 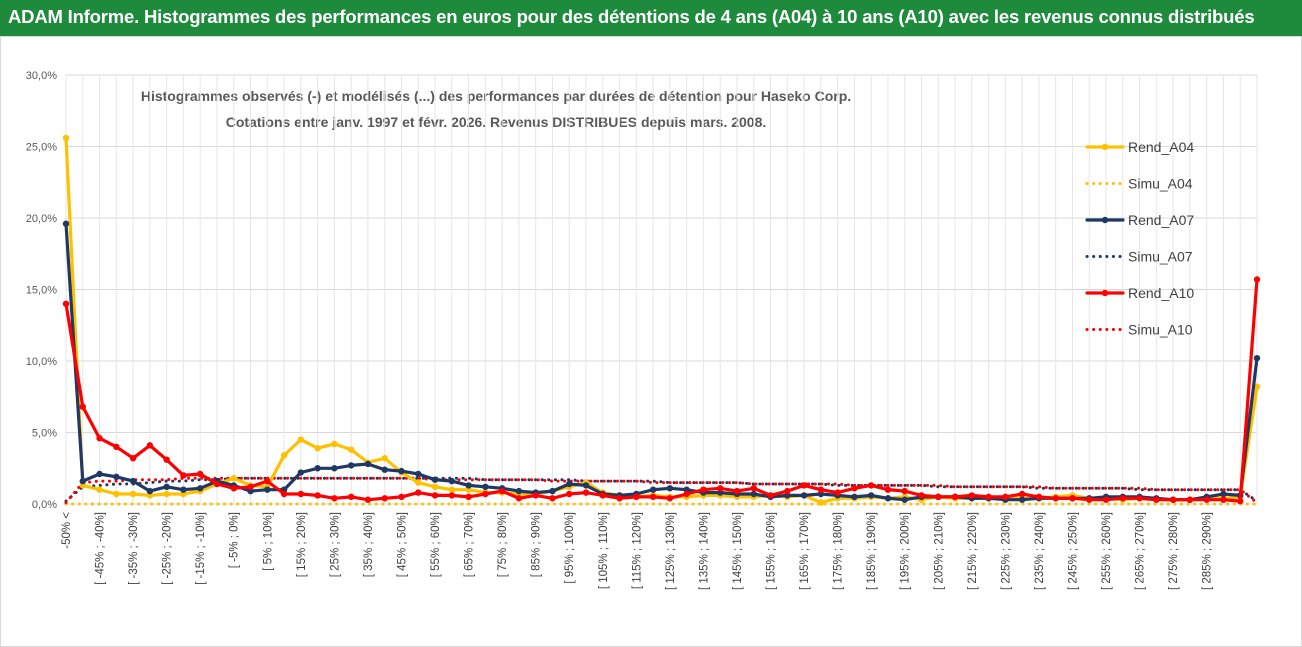 What do you see at coordinates (101, 548) in the screenshot?
I see `x-tick-label: [ -45% ; -40%]` at bounding box center [101, 548].